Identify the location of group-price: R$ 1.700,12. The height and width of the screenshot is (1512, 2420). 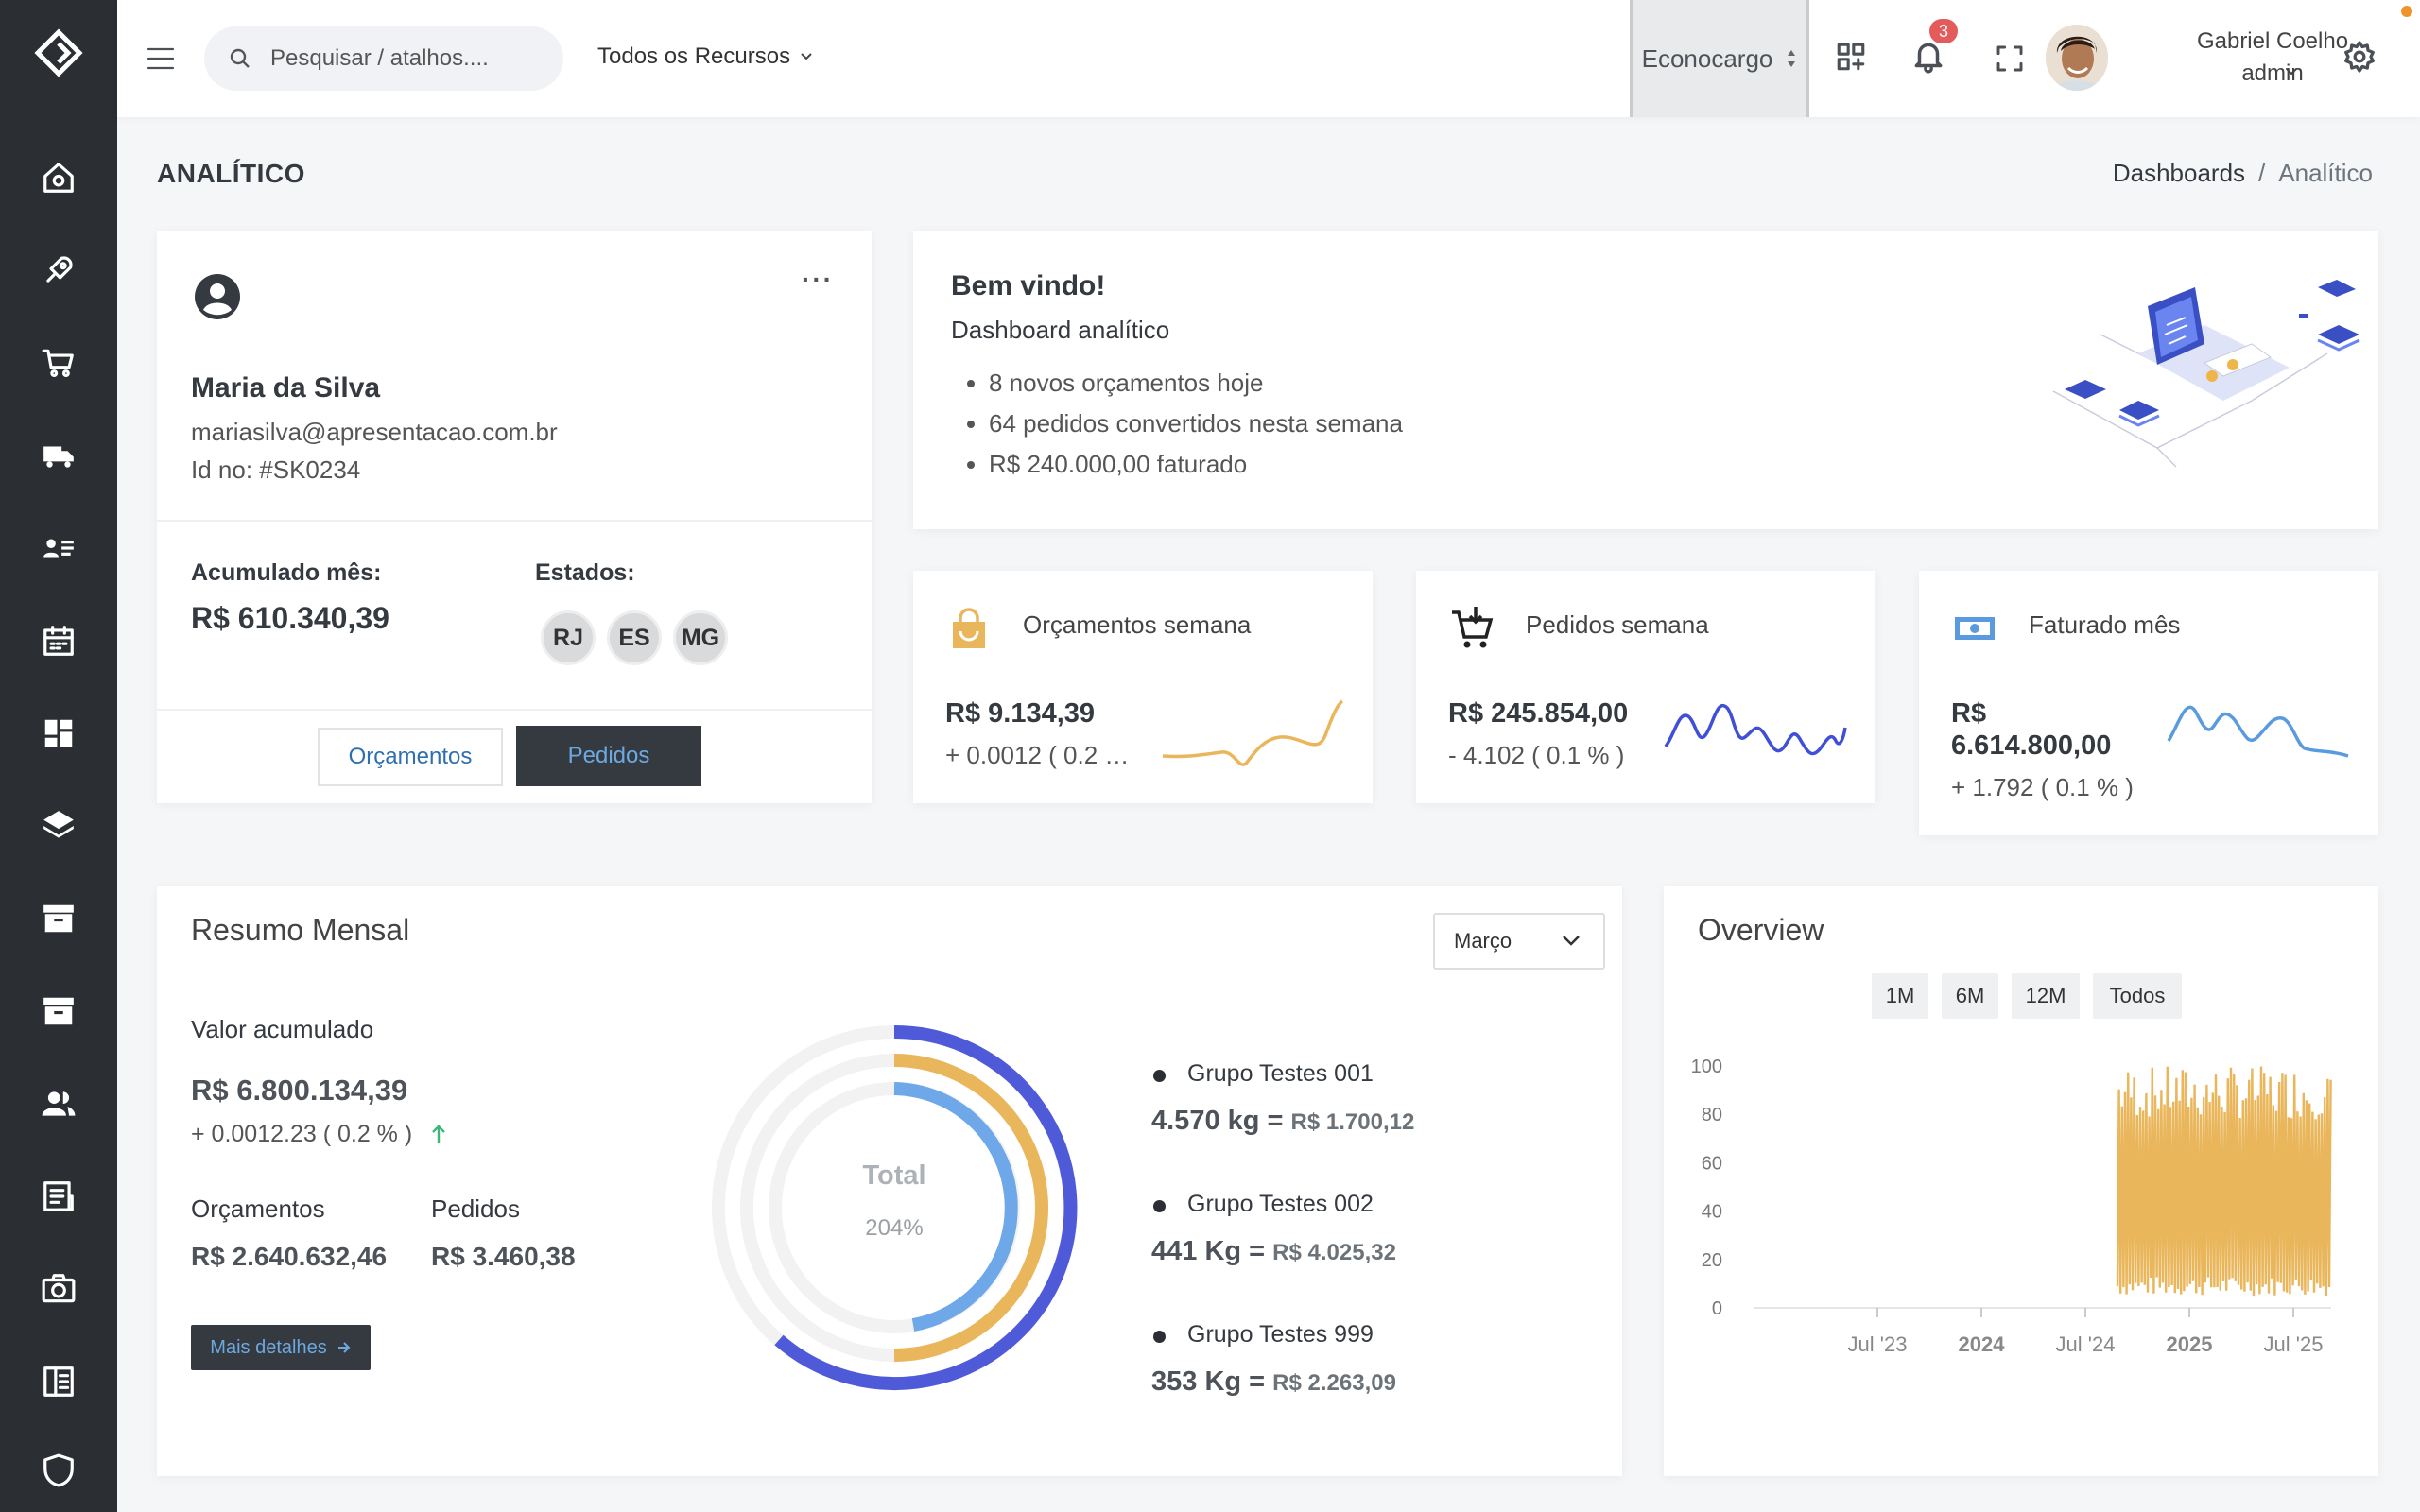
(1352, 1122).